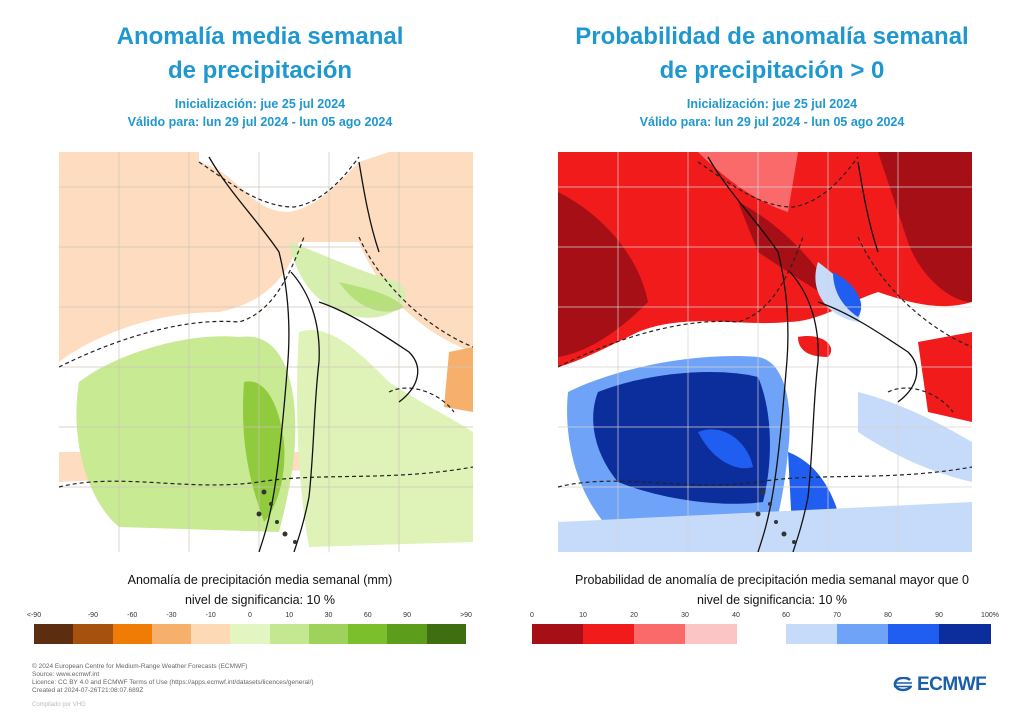 The image size is (1024, 720). I want to click on probability-significance: nivel de significancia: 10 %, so click(772, 600).